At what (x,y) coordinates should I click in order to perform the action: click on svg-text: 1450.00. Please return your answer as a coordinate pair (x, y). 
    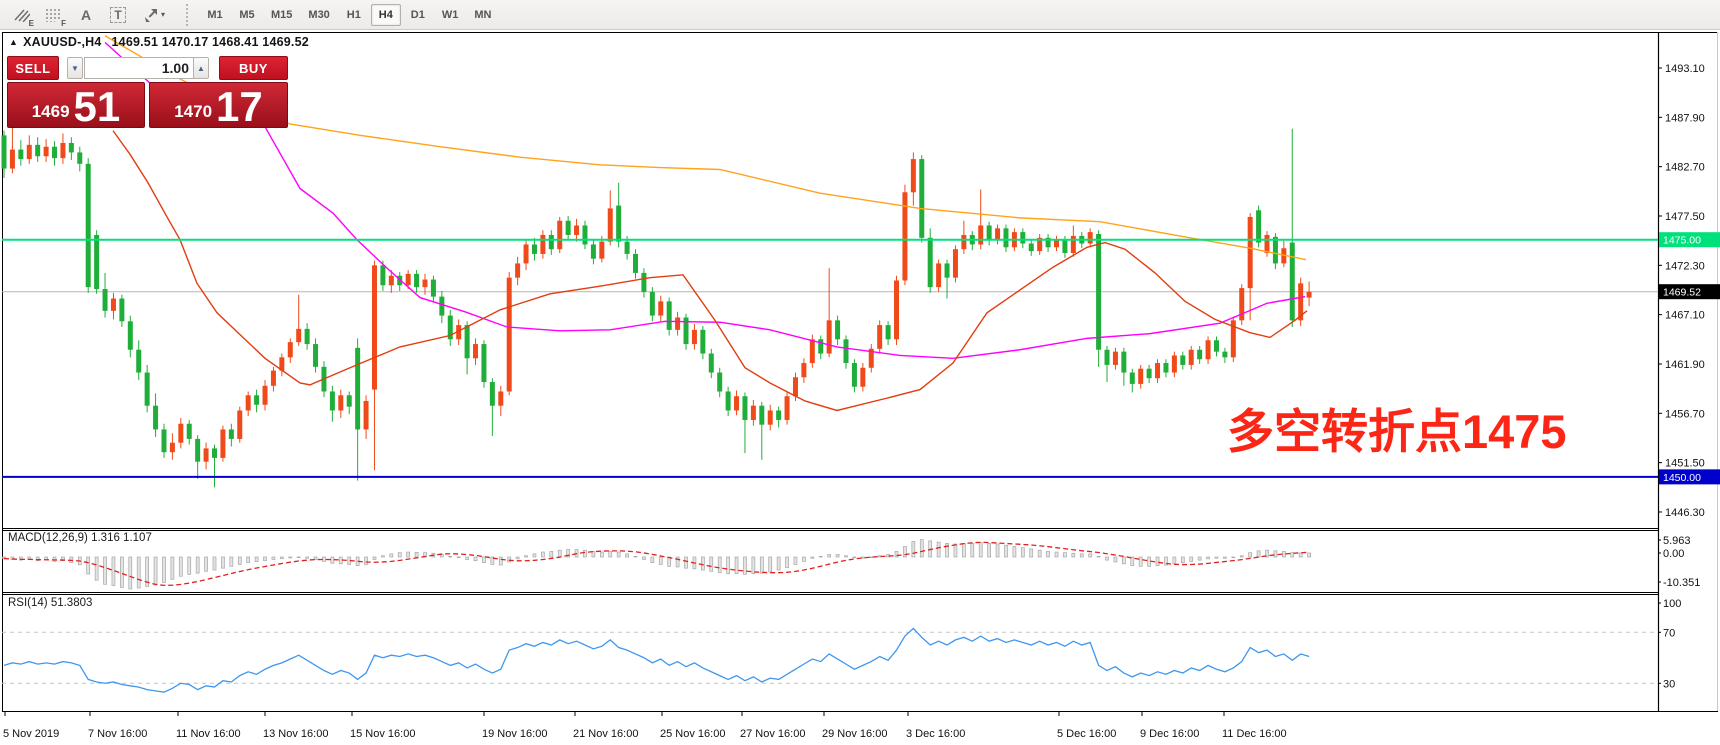
    Looking at the image, I should click on (1682, 478).